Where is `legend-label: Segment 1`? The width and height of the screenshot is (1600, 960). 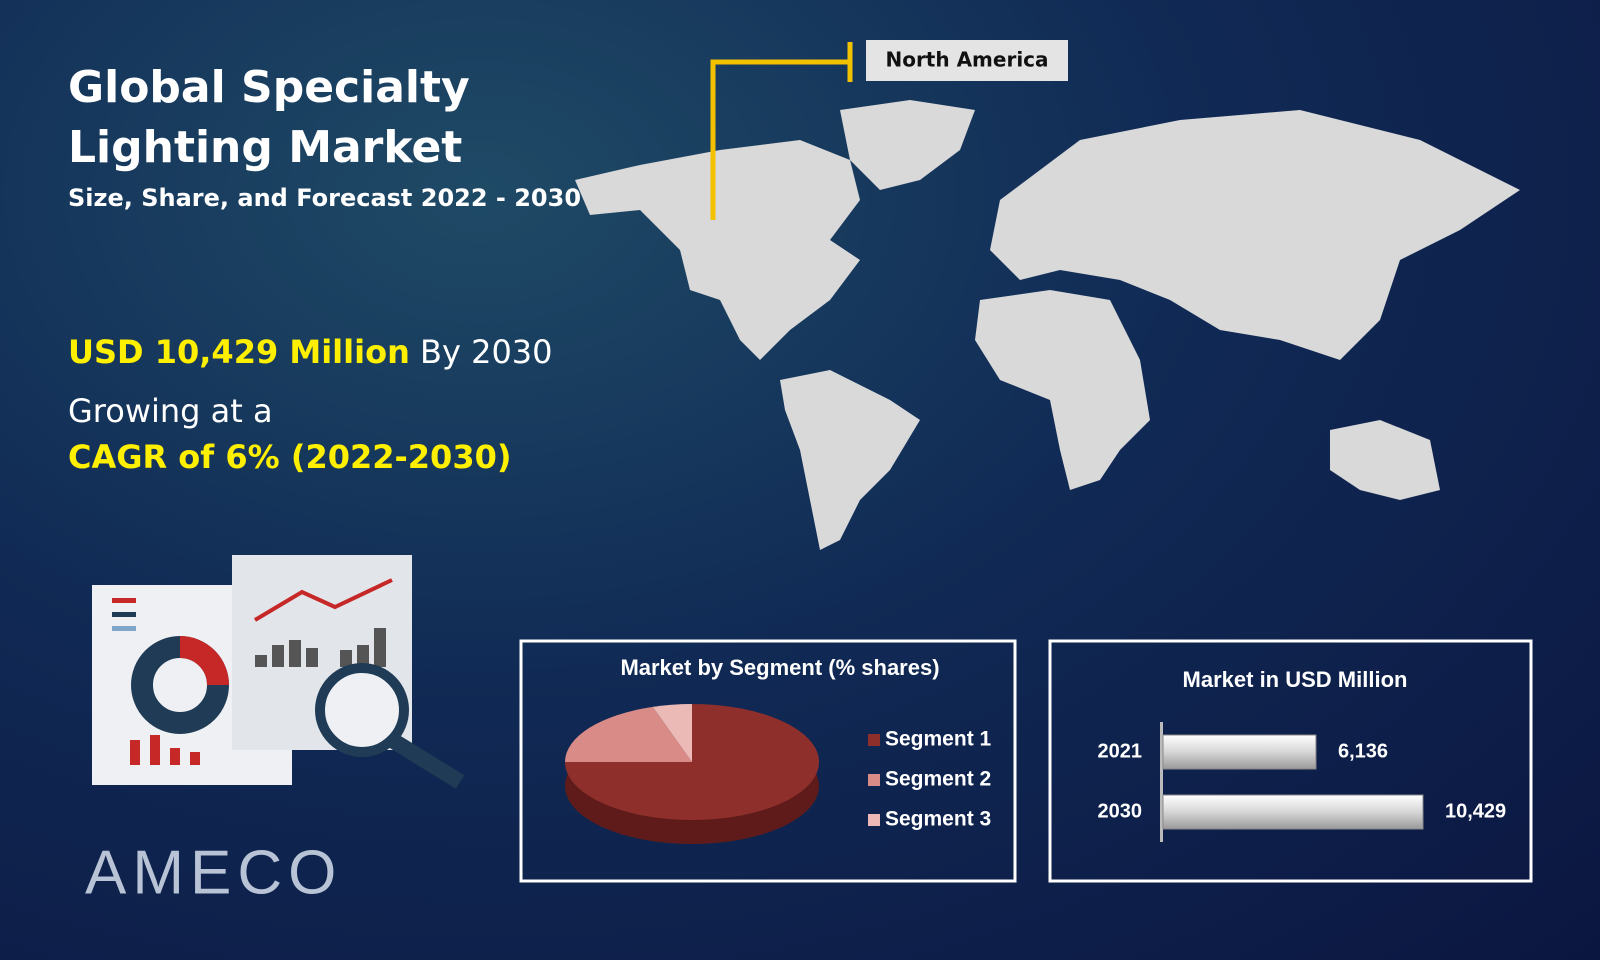 legend-label: Segment 1 is located at coordinates (938, 739).